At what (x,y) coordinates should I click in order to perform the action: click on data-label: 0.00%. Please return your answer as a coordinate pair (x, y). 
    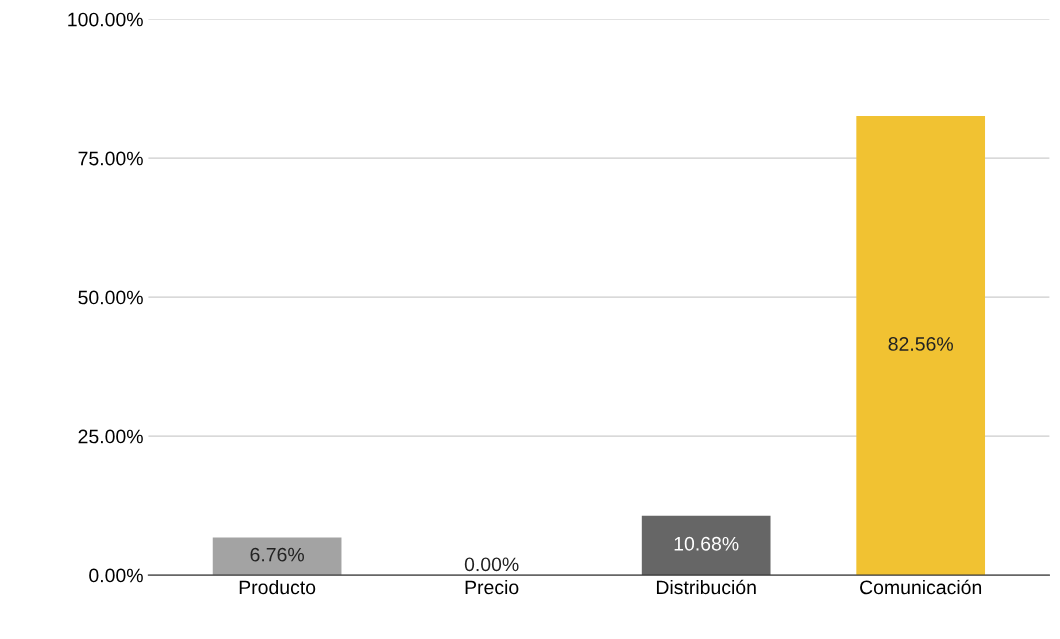
    Looking at the image, I should click on (491, 564).